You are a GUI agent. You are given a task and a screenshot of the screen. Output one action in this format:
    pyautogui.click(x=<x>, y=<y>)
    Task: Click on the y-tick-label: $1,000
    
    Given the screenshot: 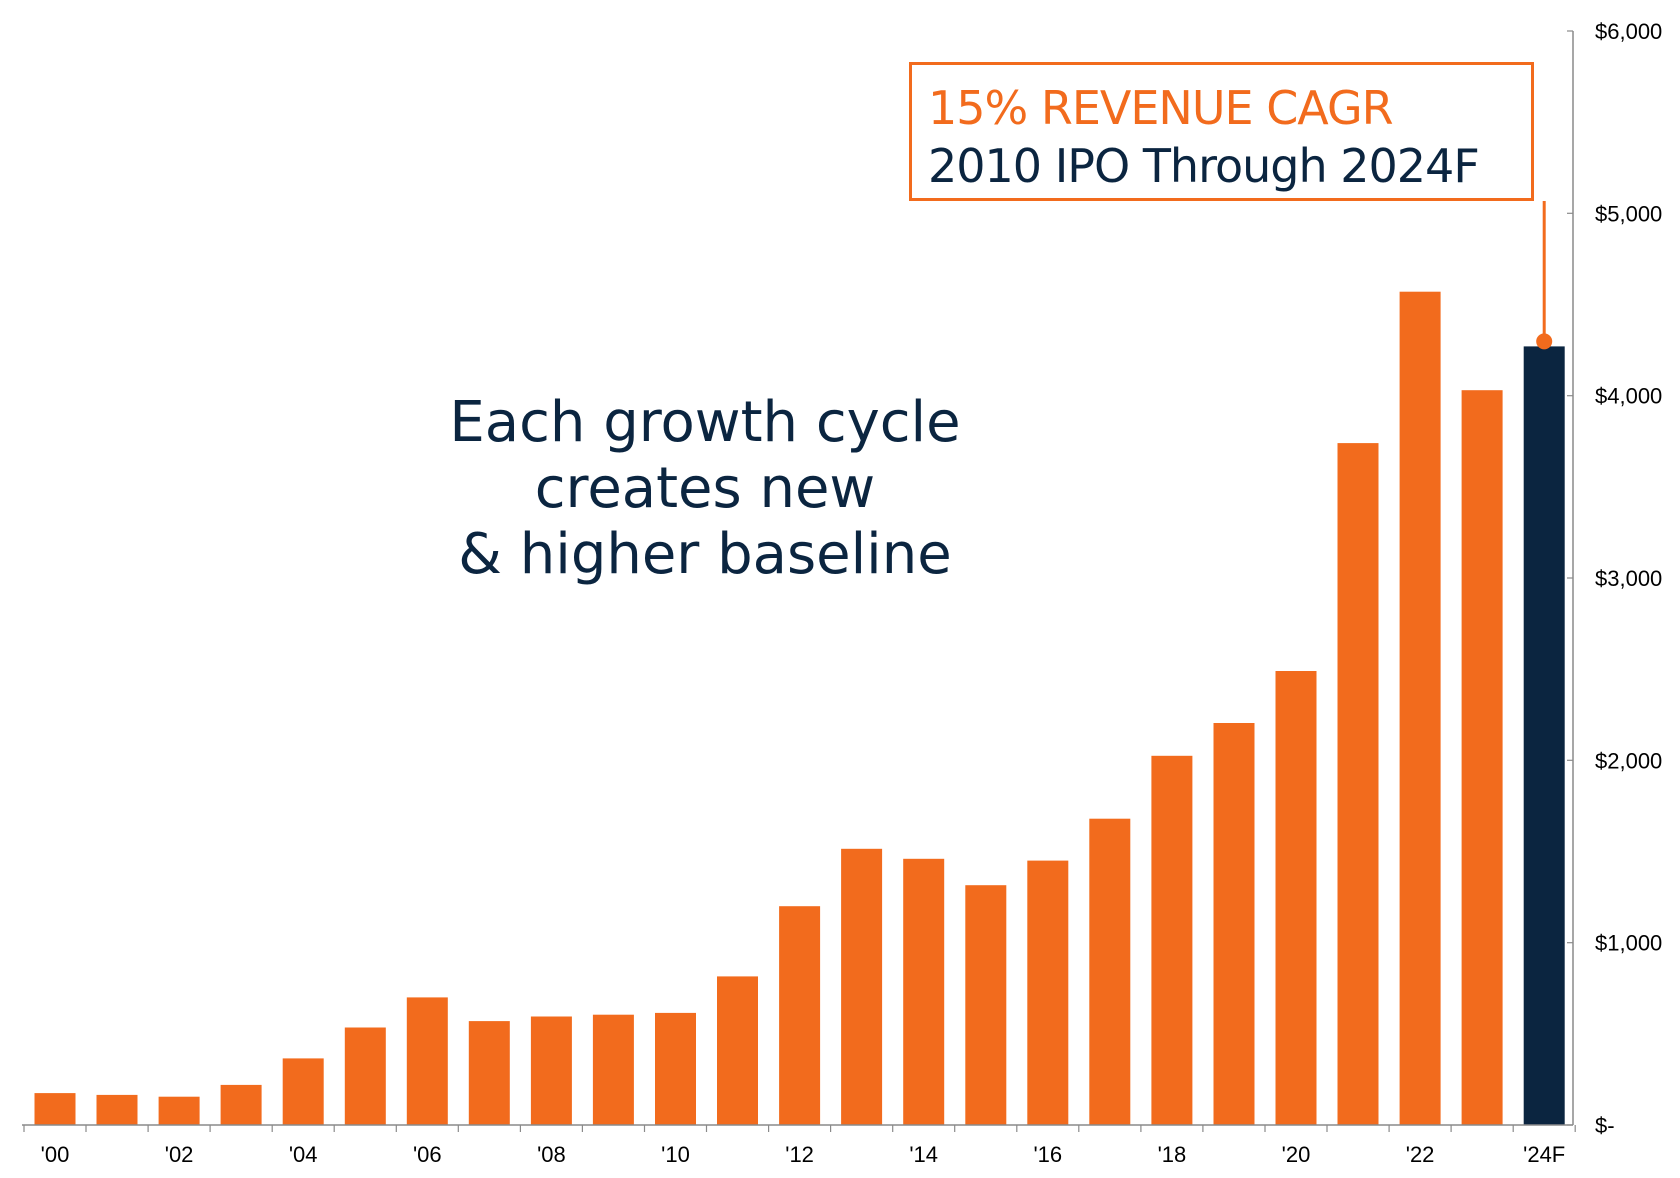 What is the action you would take?
    pyautogui.click(x=1628, y=943)
    